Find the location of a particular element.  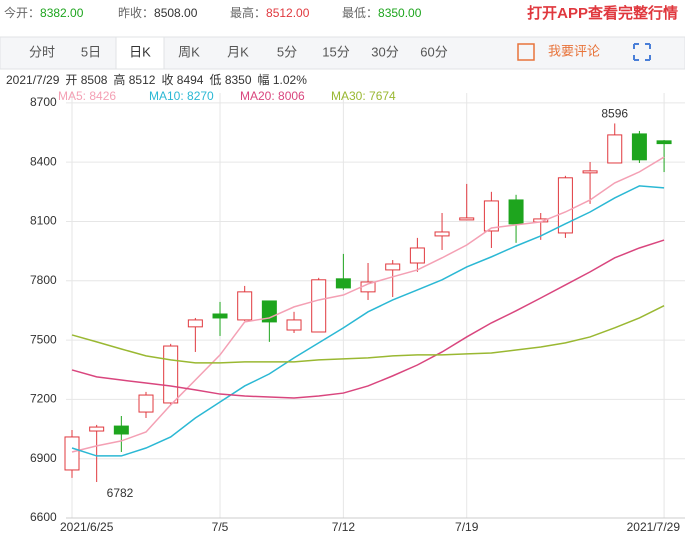

active-tab is located at coordinates (140, 53).